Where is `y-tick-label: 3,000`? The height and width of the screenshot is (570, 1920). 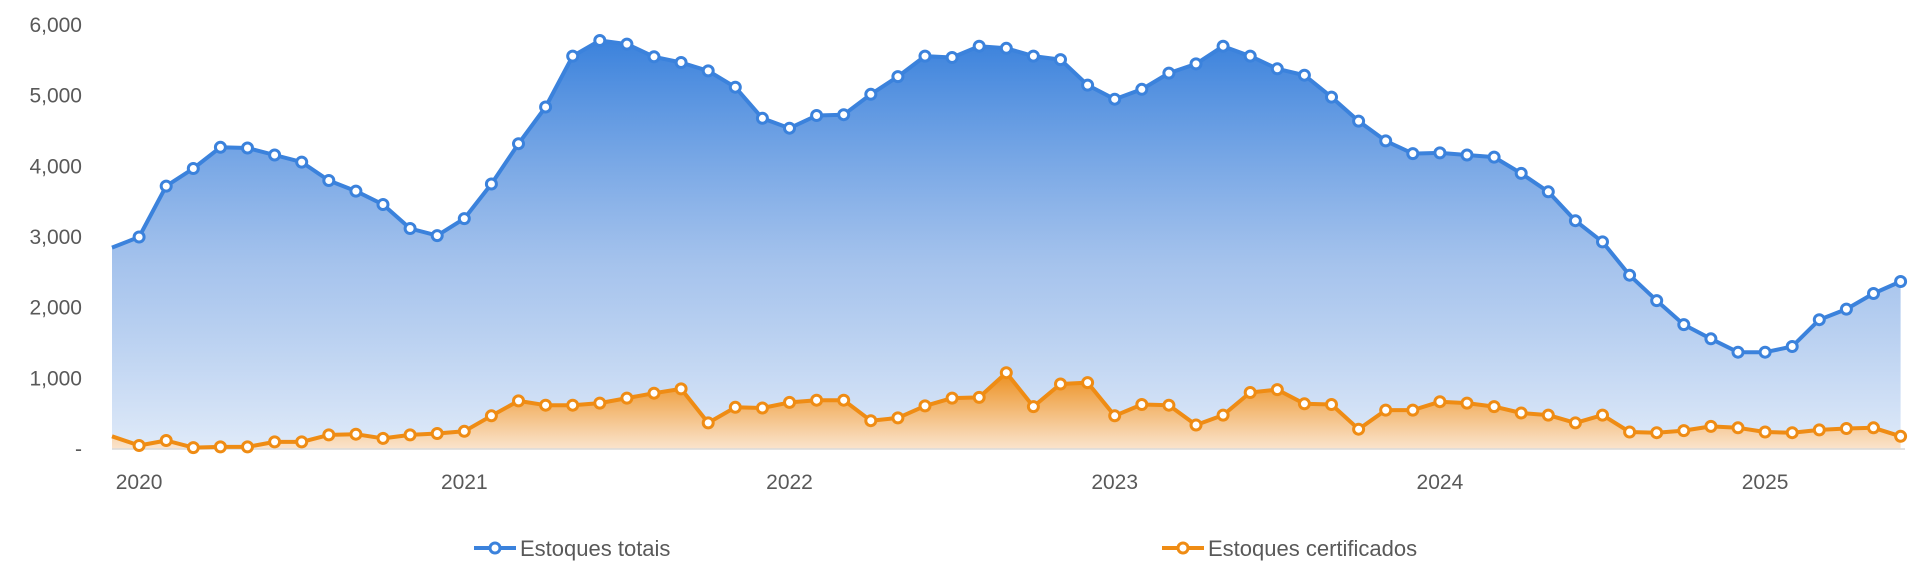 y-tick-label: 3,000 is located at coordinates (55, 237).